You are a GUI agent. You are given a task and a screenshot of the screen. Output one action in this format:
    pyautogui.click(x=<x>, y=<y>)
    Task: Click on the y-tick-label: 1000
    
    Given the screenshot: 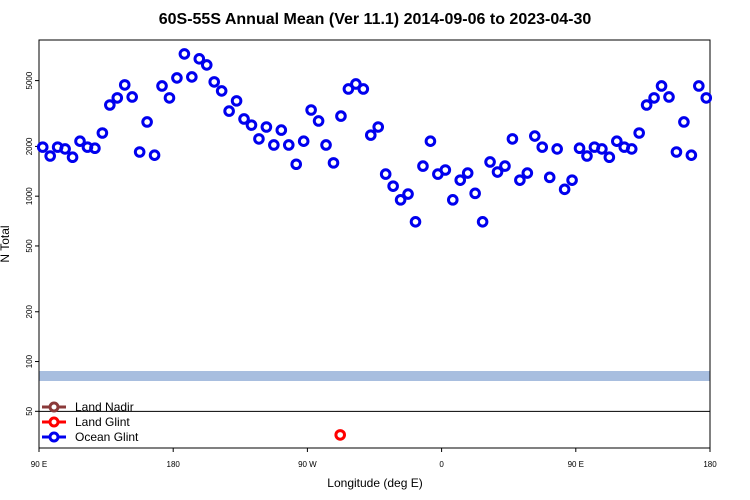 What is the action you would take?
    pyautogui.click(x=29, y=196)
    